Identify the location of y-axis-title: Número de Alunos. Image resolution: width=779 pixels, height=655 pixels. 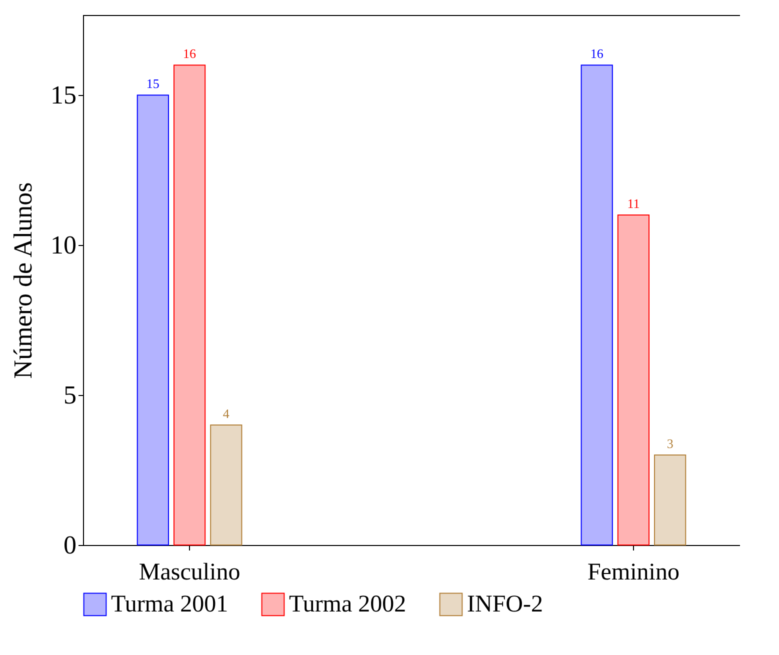
(23, 280).